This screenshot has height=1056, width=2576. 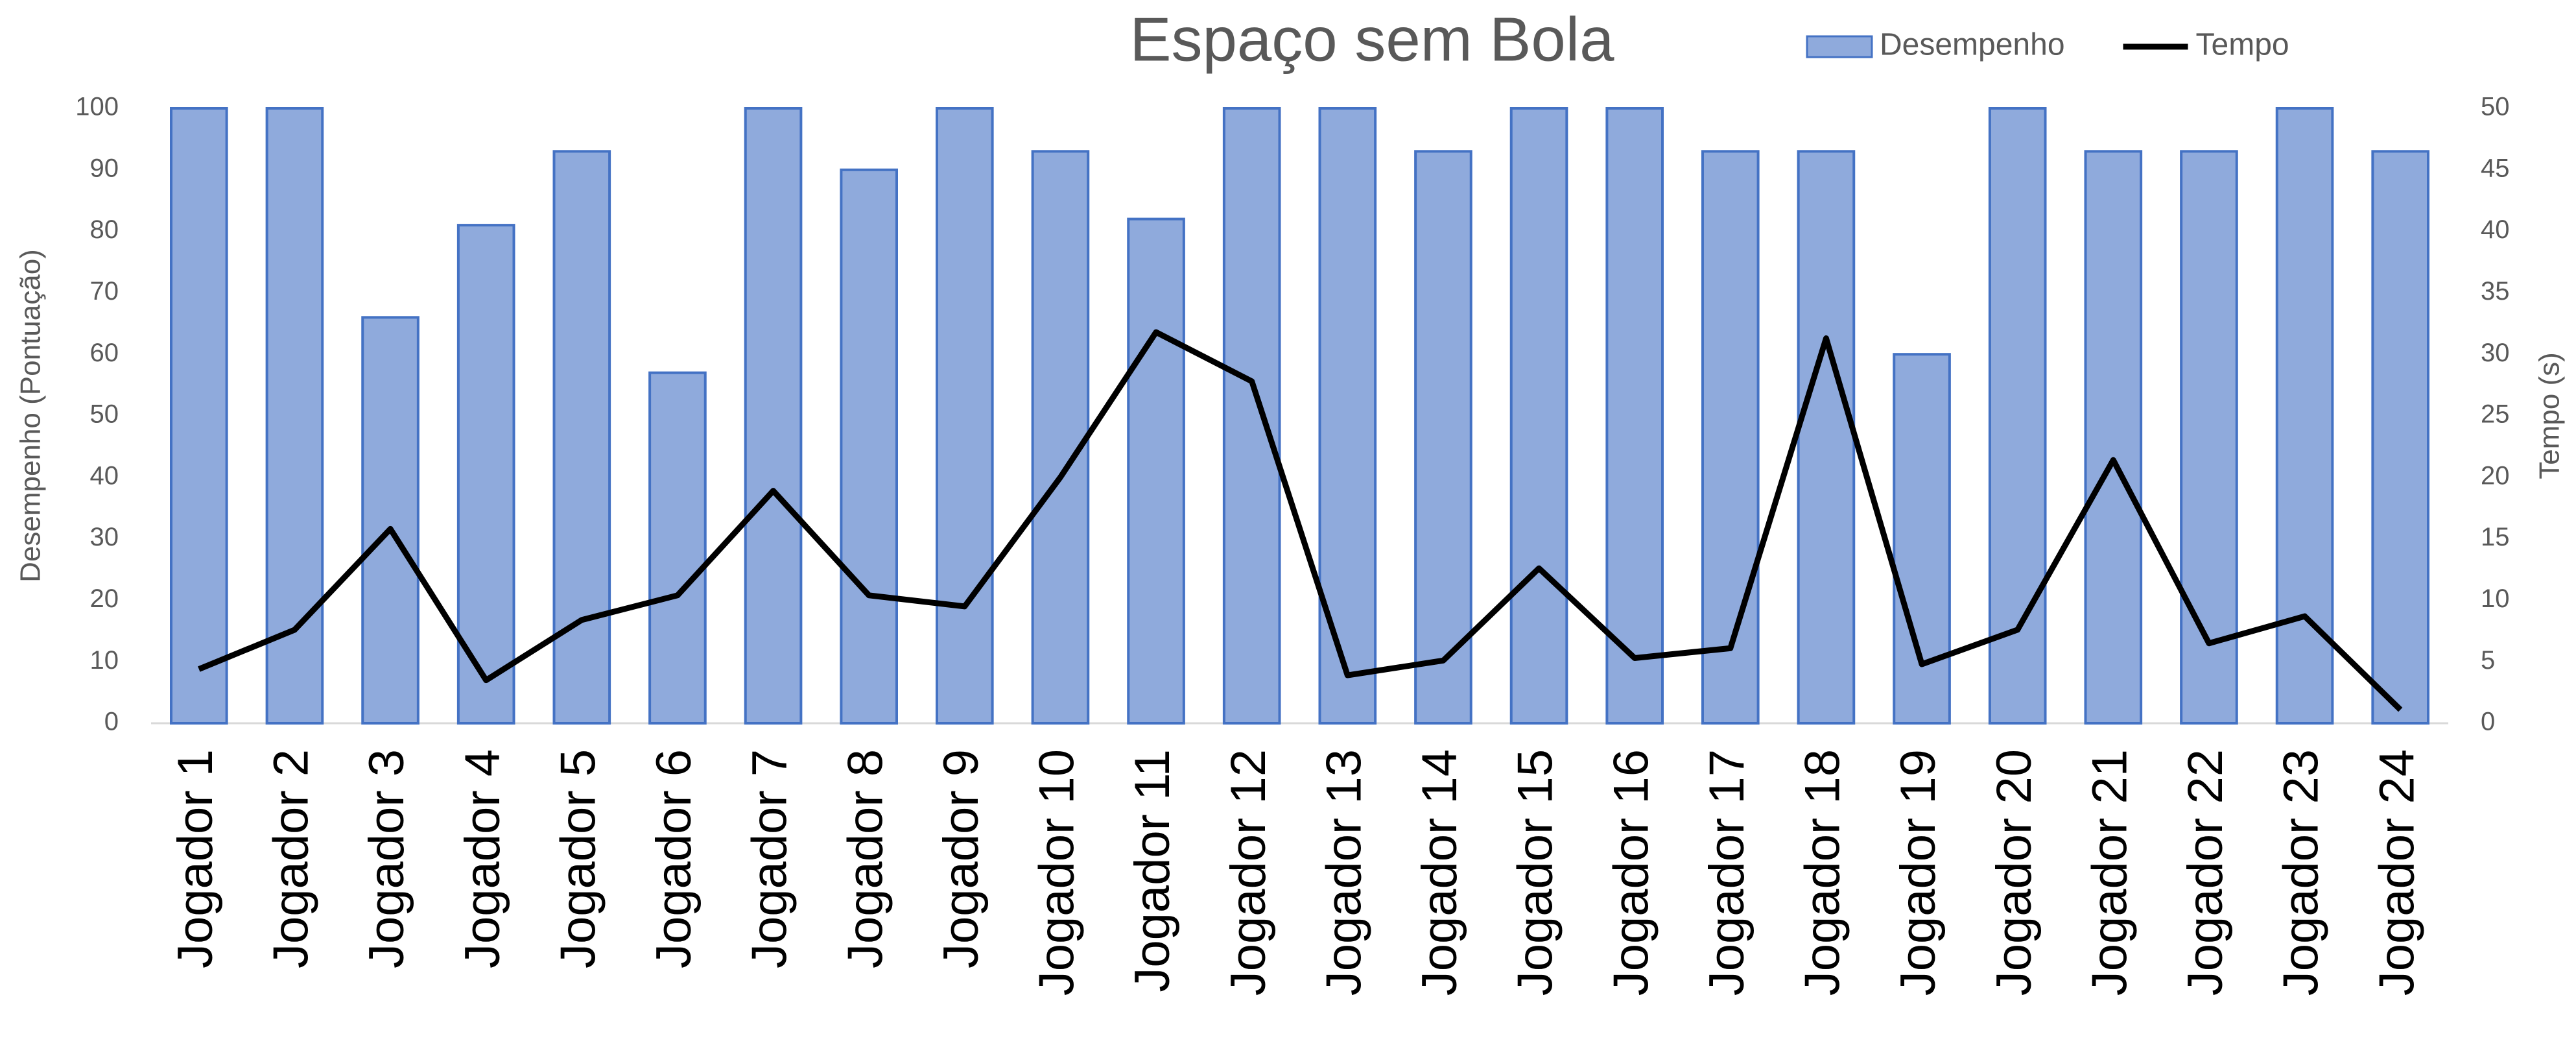 What do you see at coordinates (104, 598) in the screenshot?
I see `y-tick-label: 20` at bounding box center [104, 598].